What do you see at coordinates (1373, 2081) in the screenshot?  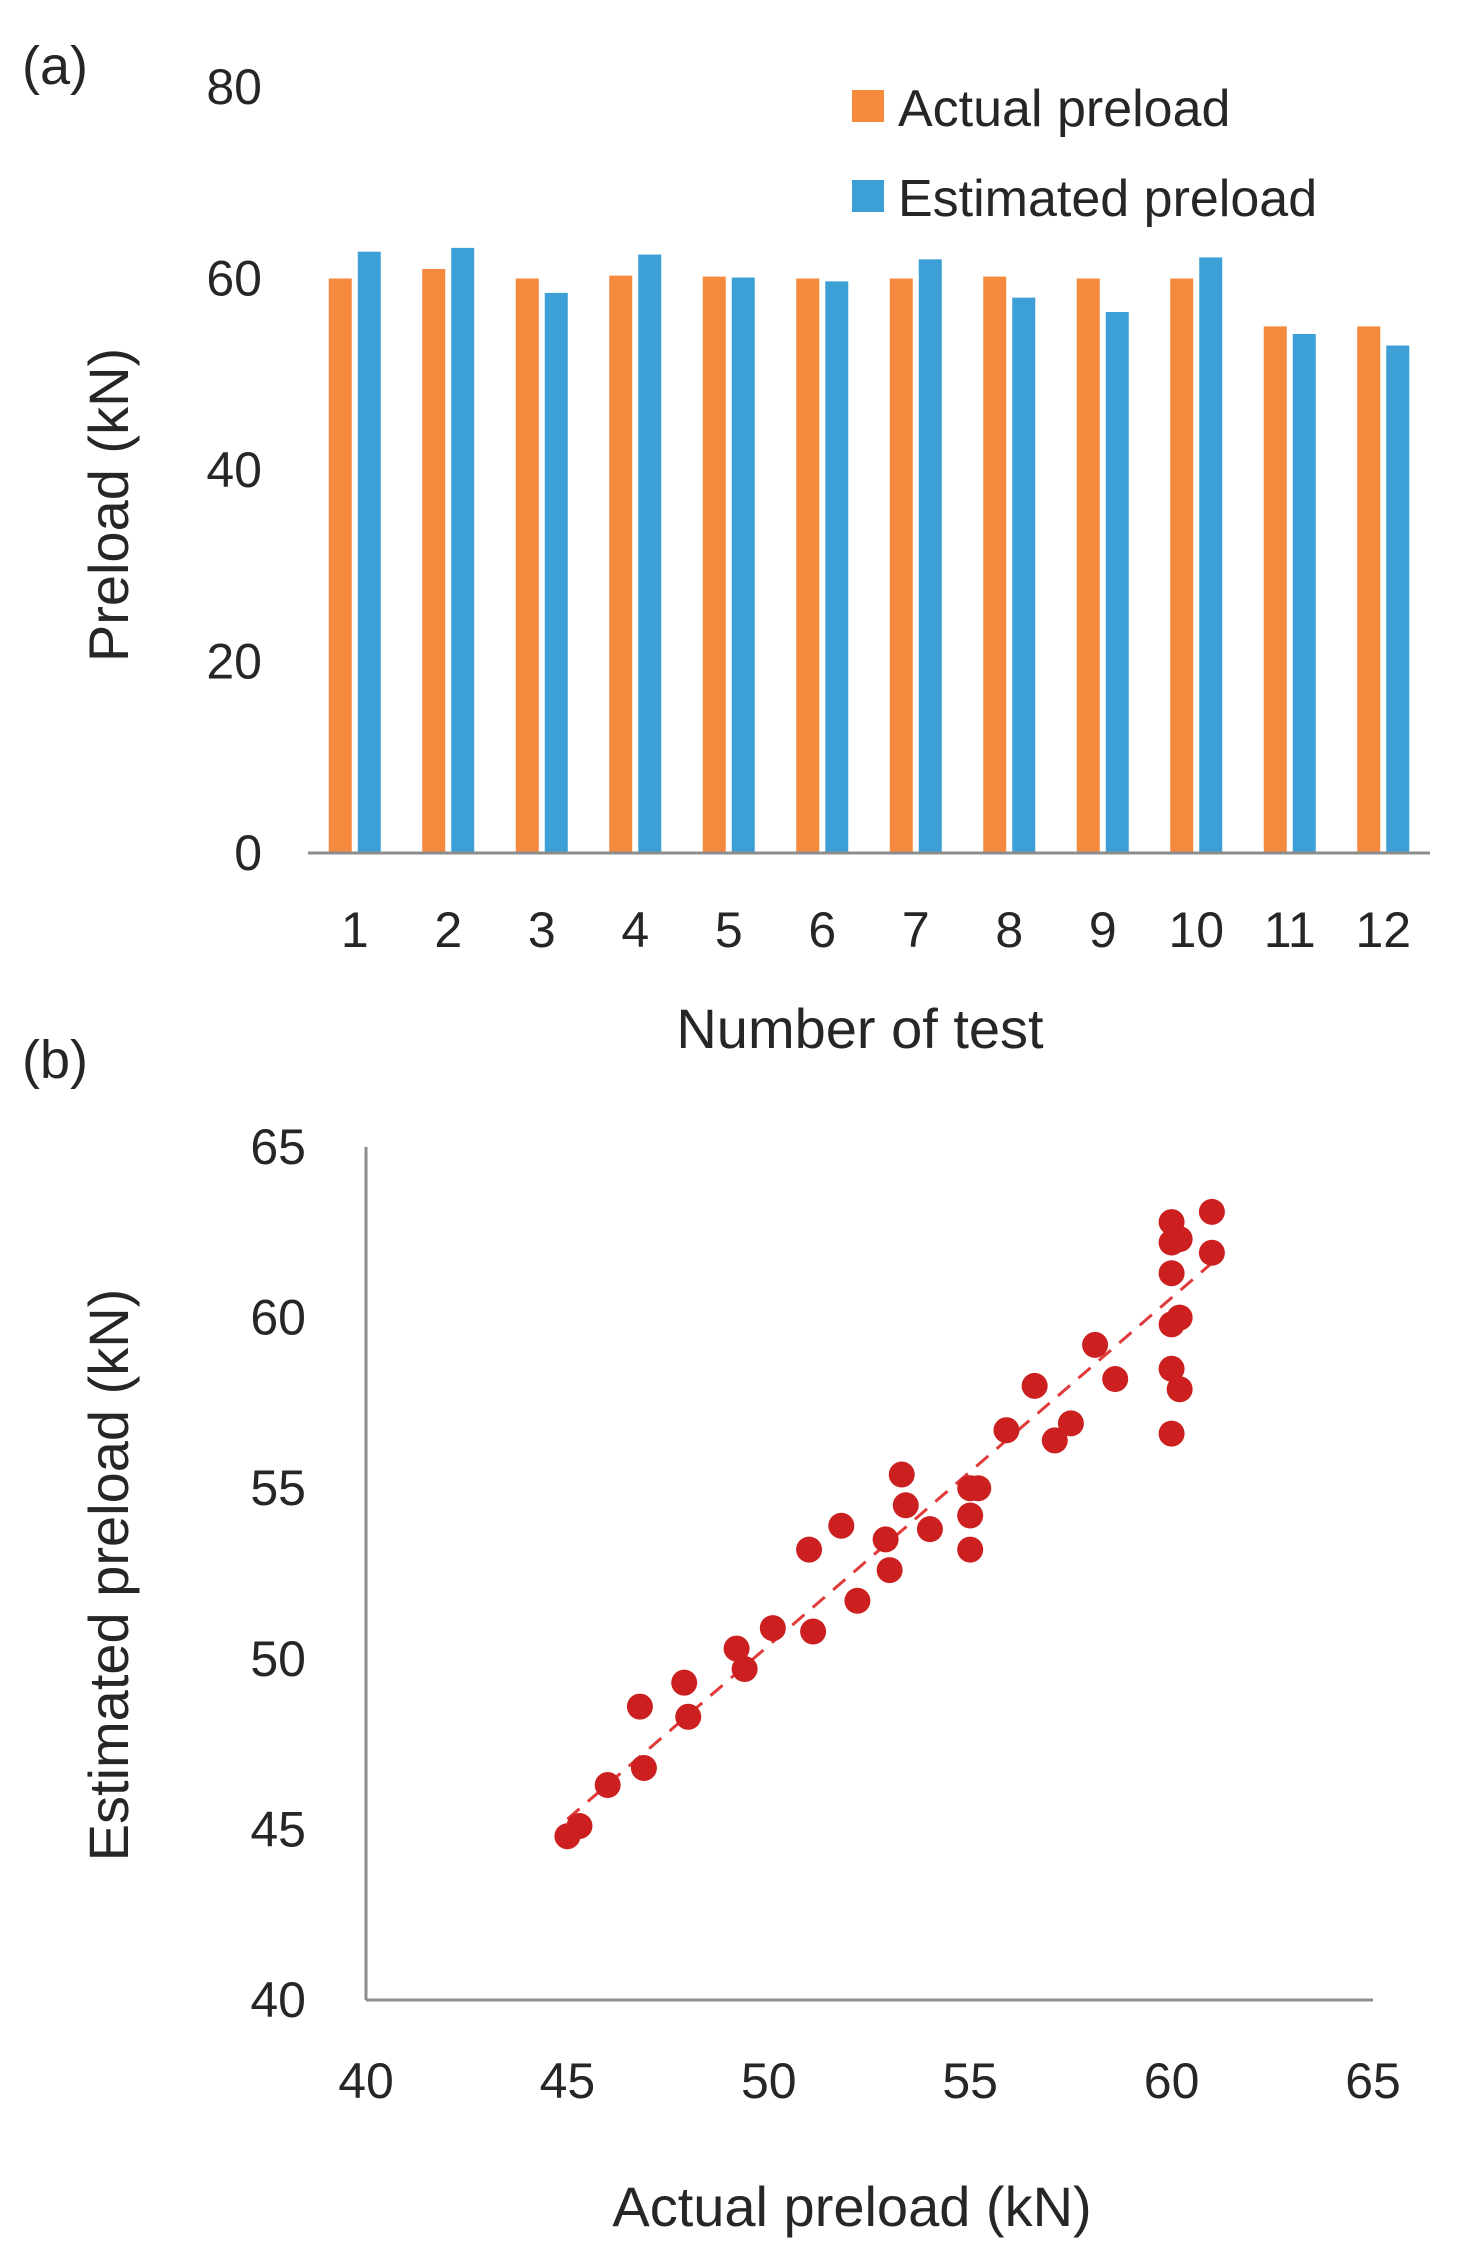 I see `scatter-x-tick-label: 65` at bounding box center [1373, 2081].